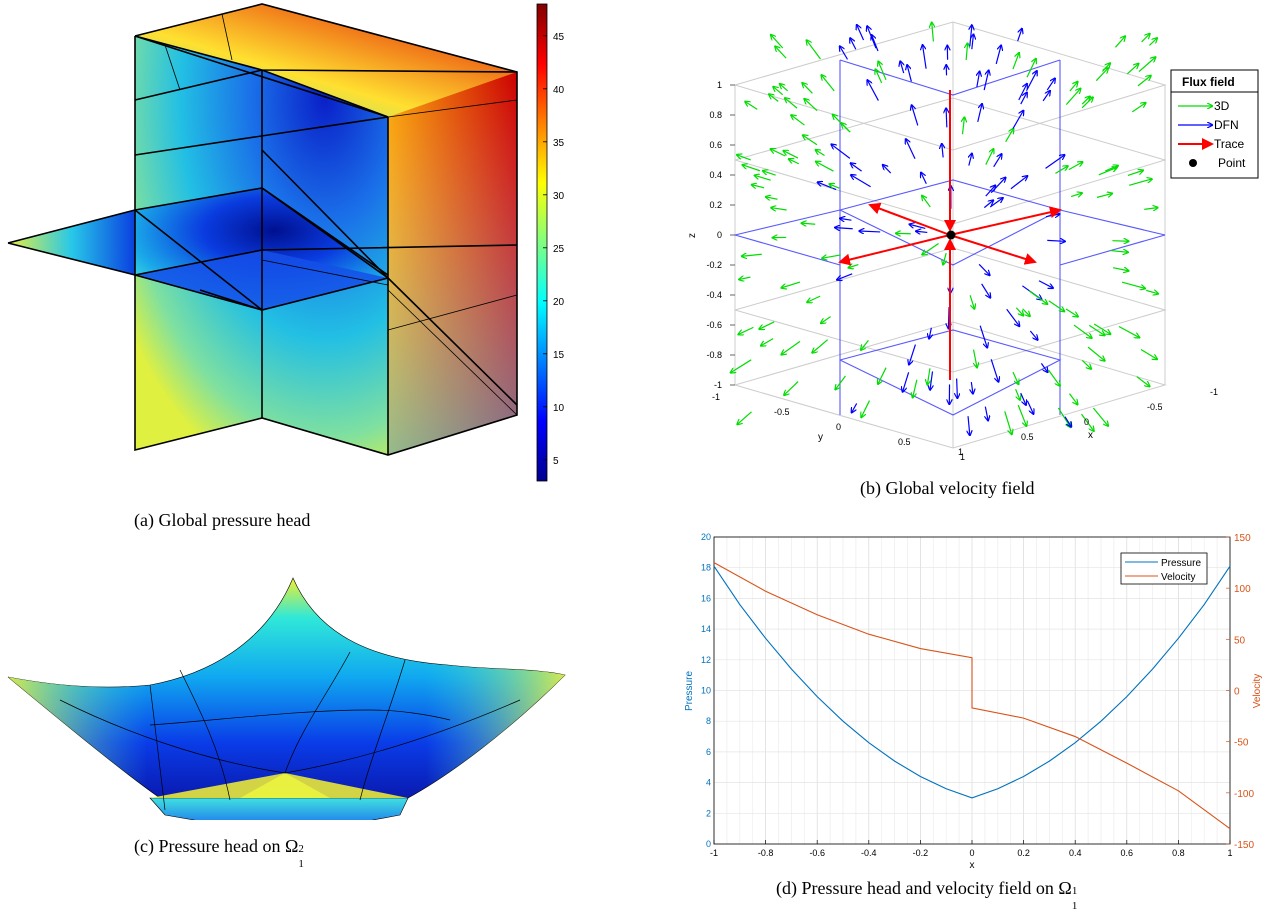 The height and width of the screenshot is (915, 1271). I want to click on legend-b: Flux field 3D DFN Trace Point, so click(1214, 124).